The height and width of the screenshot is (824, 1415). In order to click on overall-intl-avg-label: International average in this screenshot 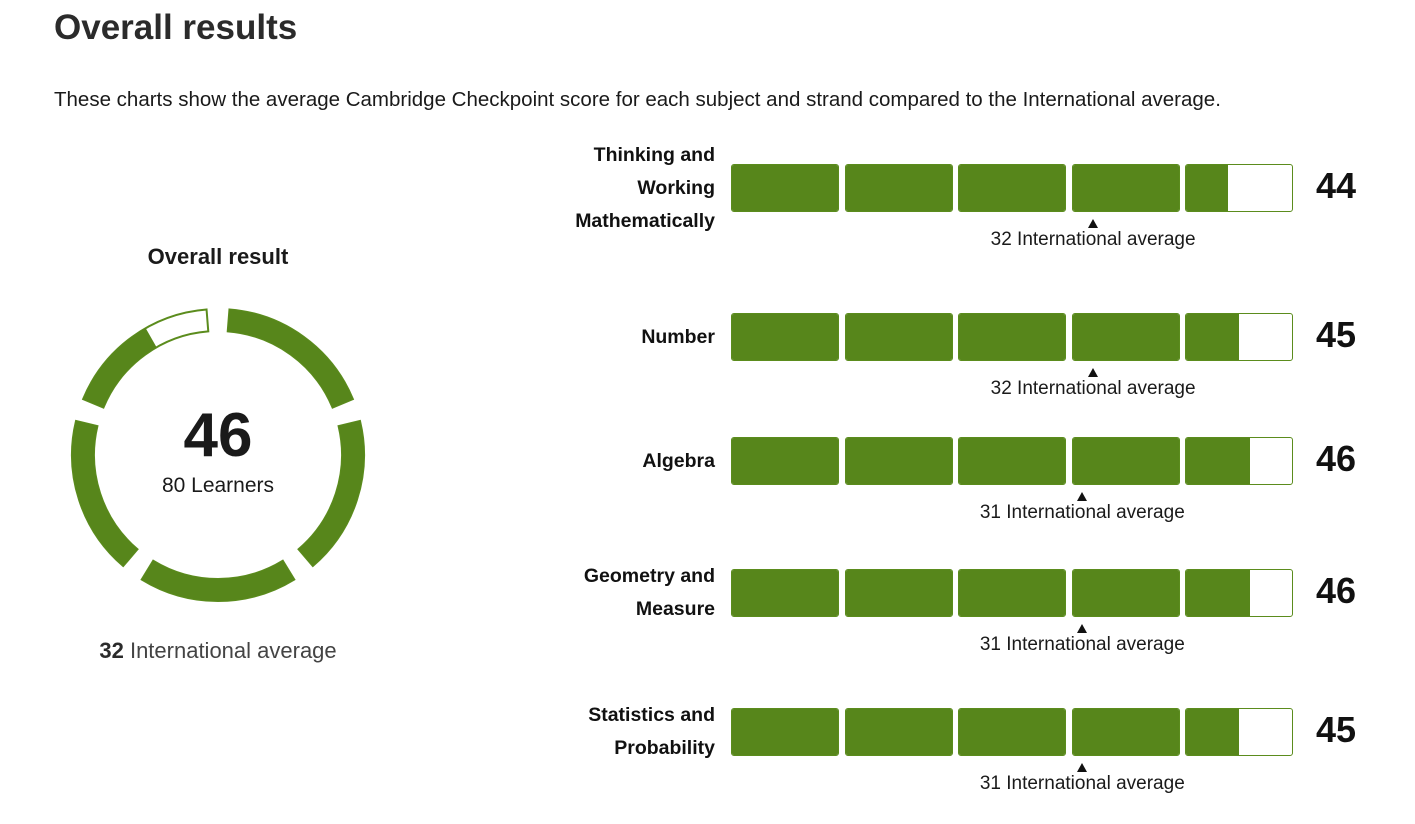, I will do `click(233, 650)`.